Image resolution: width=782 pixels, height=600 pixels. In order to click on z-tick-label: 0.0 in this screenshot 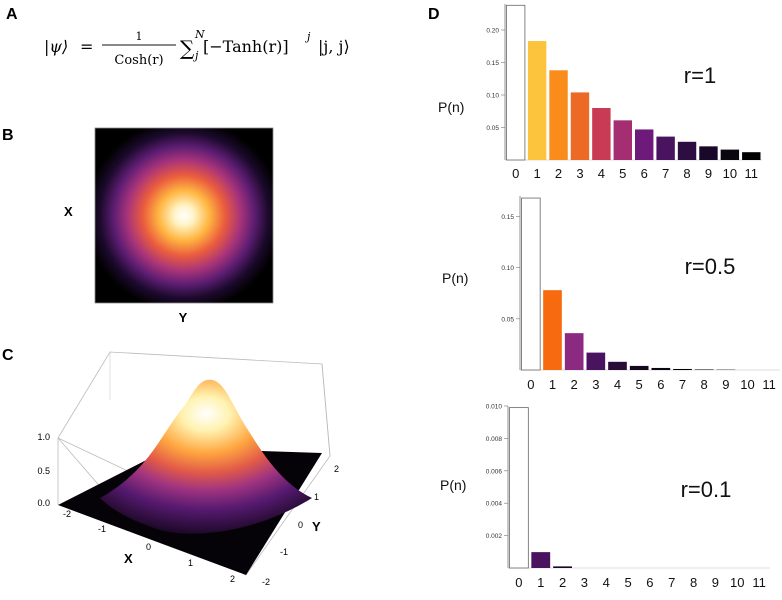, I will do `click(43, 503)`.